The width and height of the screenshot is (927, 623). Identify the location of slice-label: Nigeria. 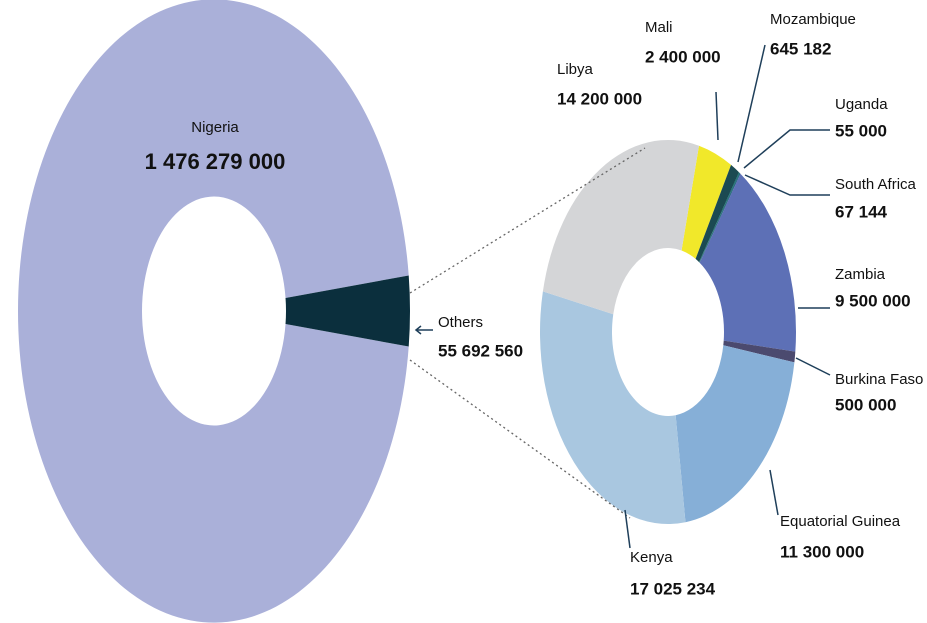
(215, 127).